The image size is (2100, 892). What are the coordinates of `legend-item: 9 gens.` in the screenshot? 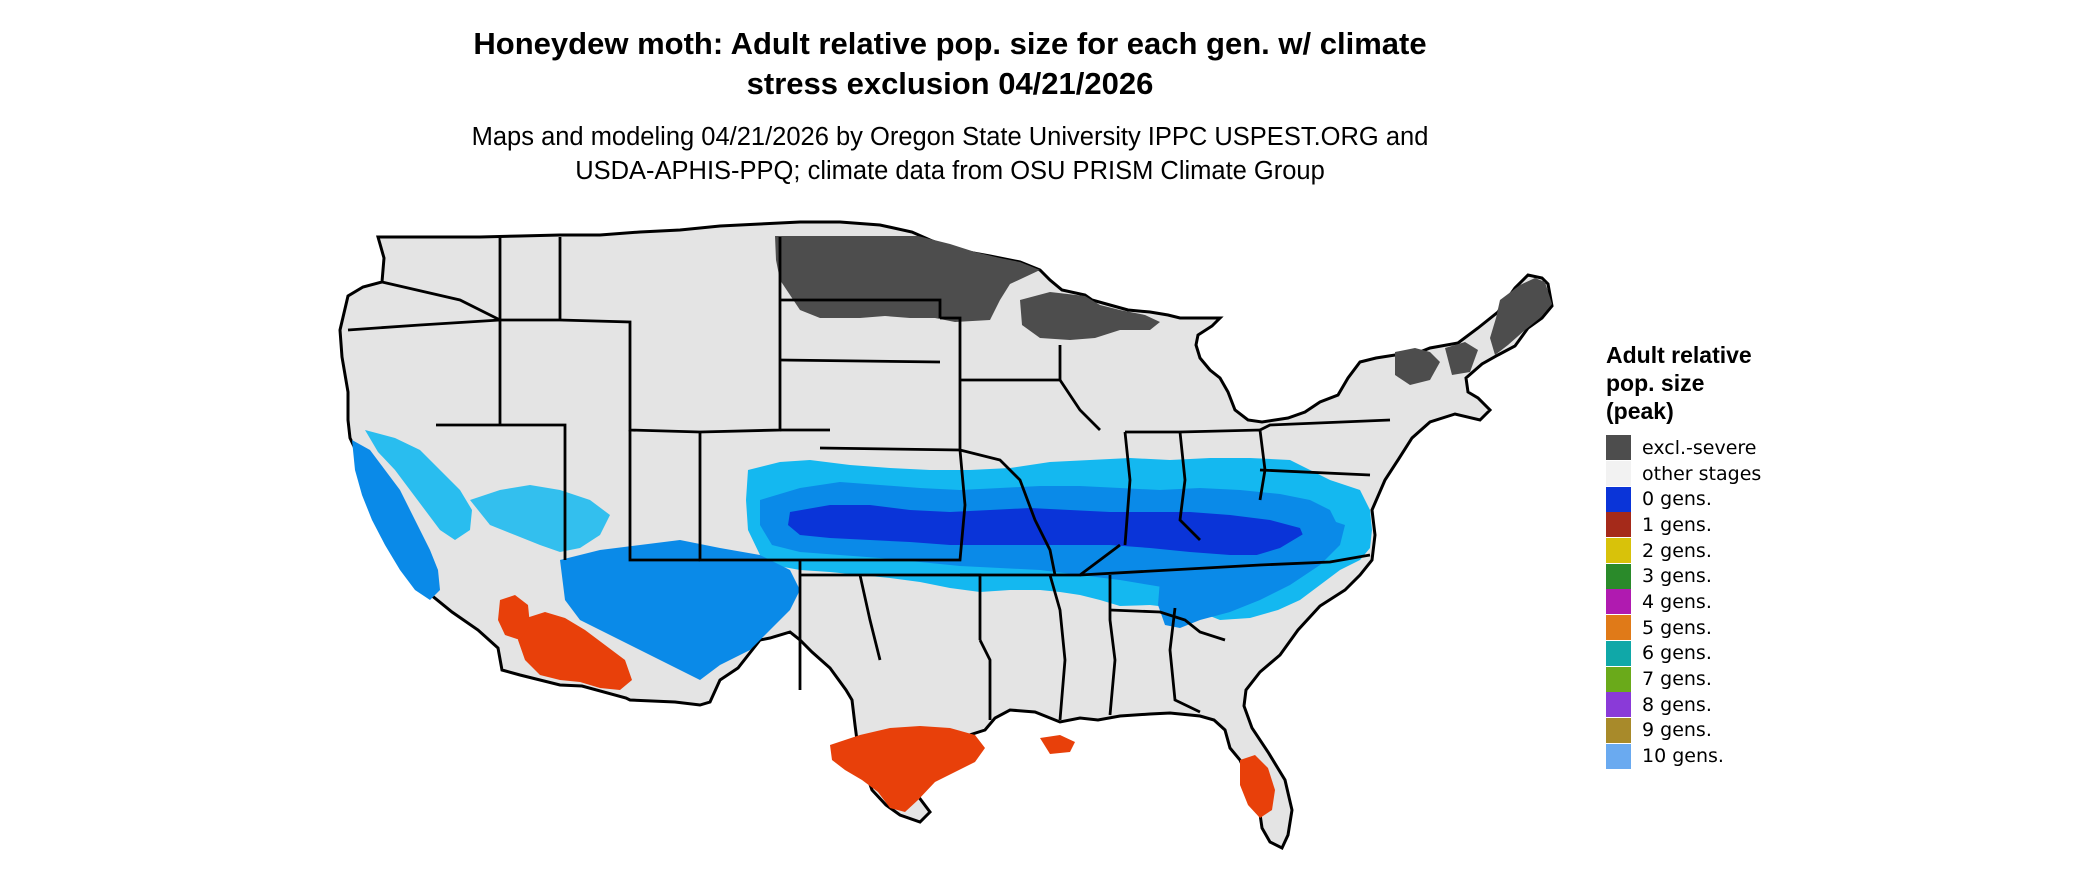 It's located at (1736, 730).